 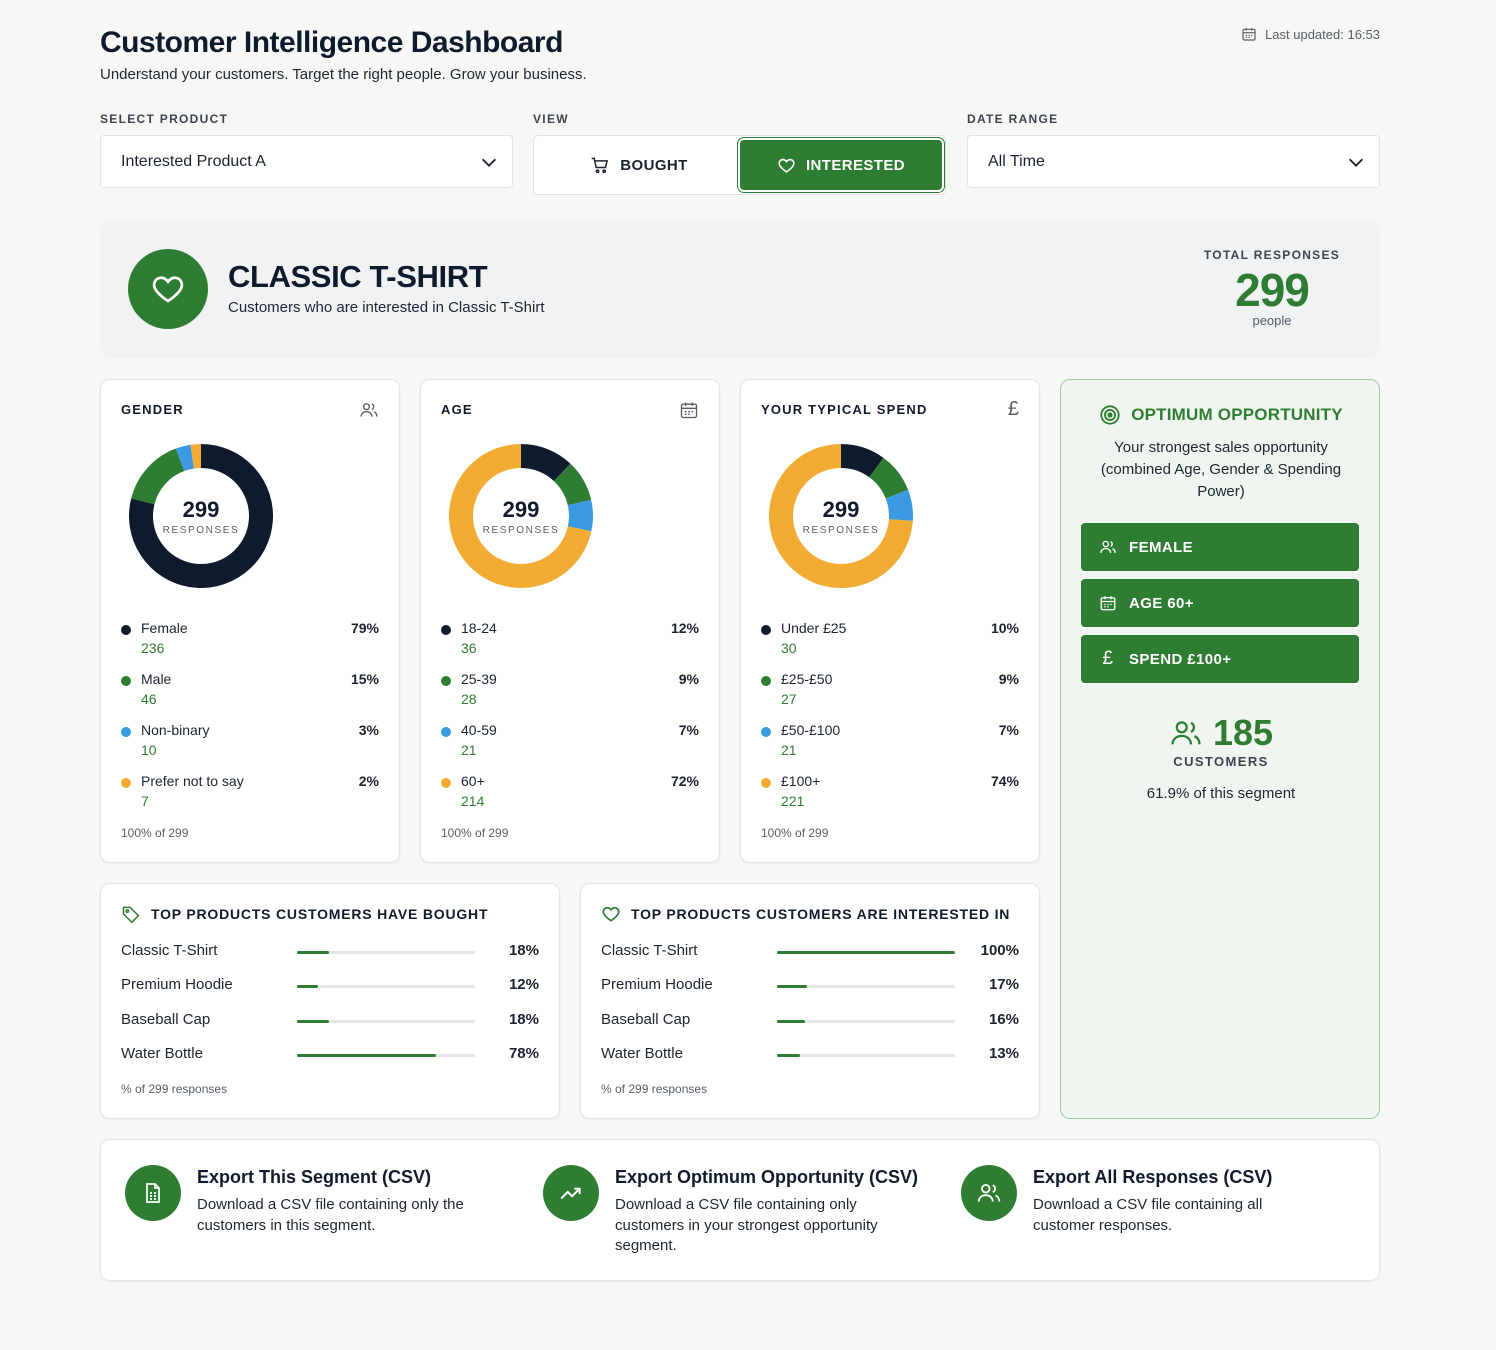 What do you see at coordinates (570, 645) in the screenshot?
I see `legend-item: 18-24 36 12%` at bounding box center [570, 645].